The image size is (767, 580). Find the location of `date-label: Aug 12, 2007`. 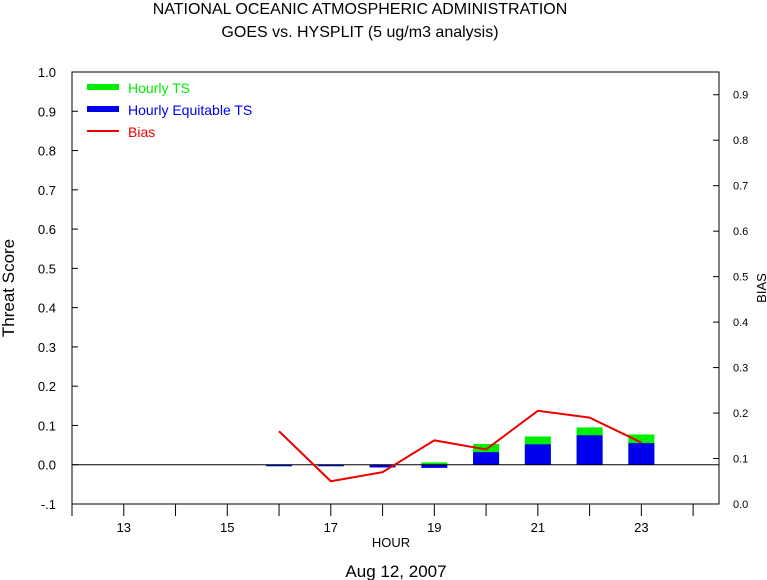

date-label: Aug 12, 2007 is located at coordinates (395, 571).